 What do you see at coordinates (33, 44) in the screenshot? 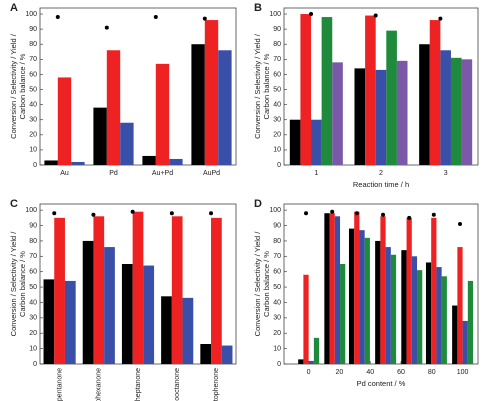
I see `y-tick-label: 80` at bounding box center [33, 44].